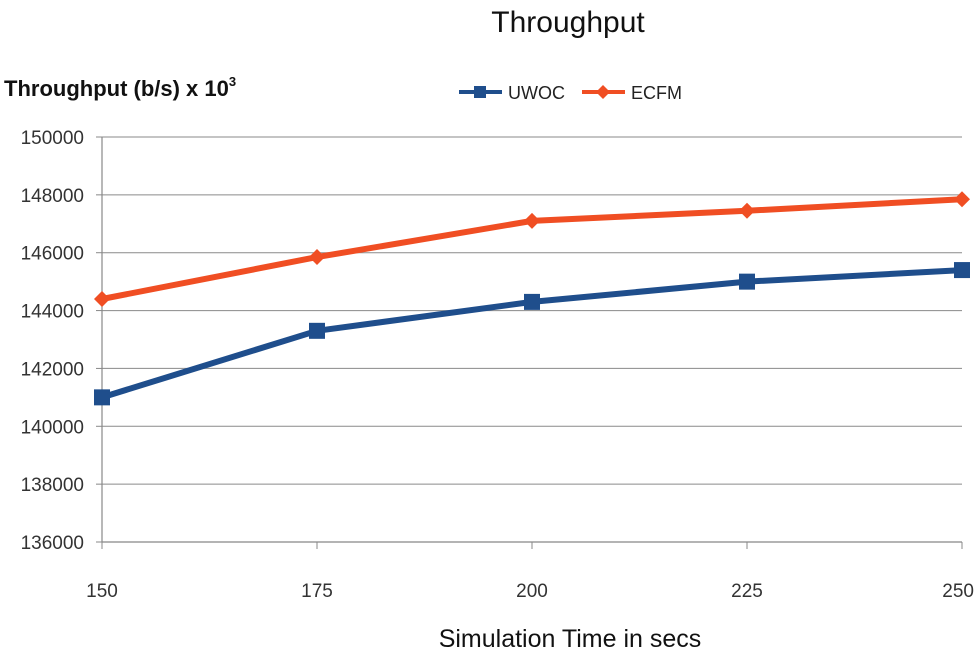 This screenshot has height=657, width=980. What do you see at coordinates (656, 93) in the screenshot?
I see `legend-ecfm-label: ECFM` at bounding box center [656, 93].